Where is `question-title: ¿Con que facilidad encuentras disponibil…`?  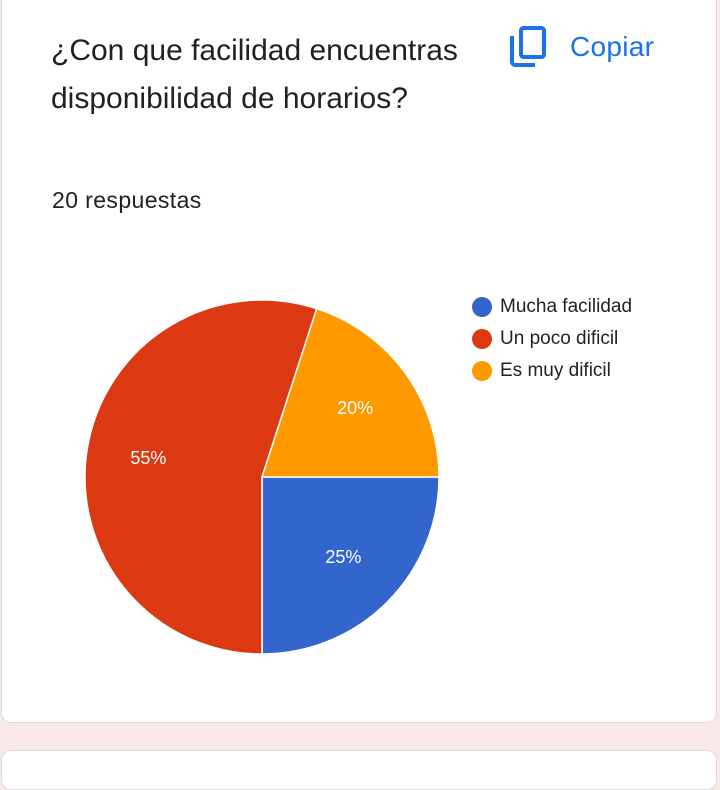
question-title: ¿Con que facilidad encuentras disponibil… is located at coordinates (254, 74).